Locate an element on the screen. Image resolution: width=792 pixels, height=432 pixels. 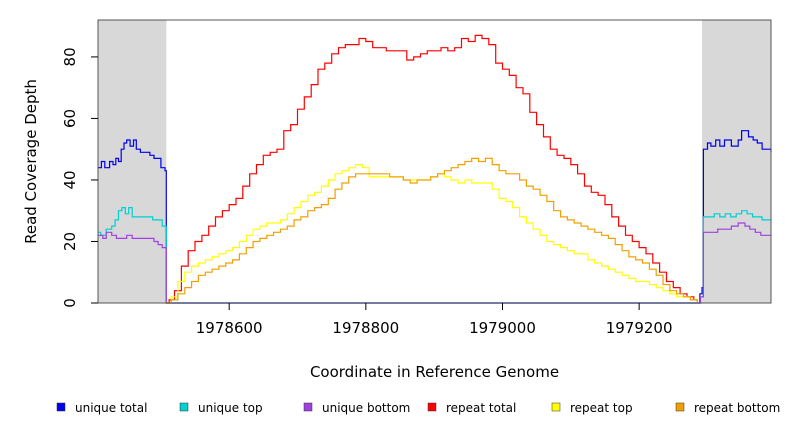
legend-label: repeat top is located at coordinates (601, 408).